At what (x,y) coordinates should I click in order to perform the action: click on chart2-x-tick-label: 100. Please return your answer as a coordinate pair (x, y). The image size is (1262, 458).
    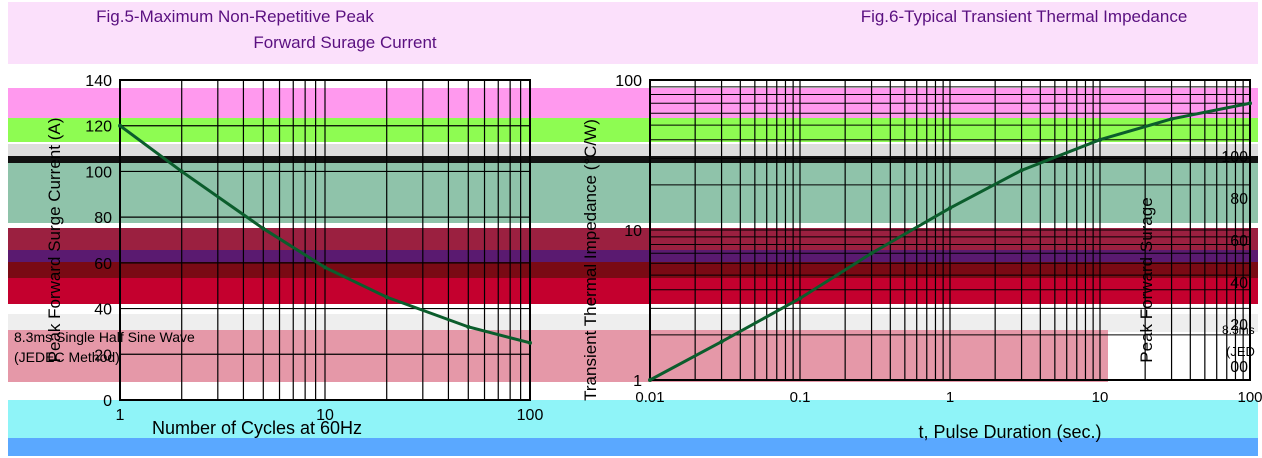
    Looking at the image, I should click on (1249, 397).